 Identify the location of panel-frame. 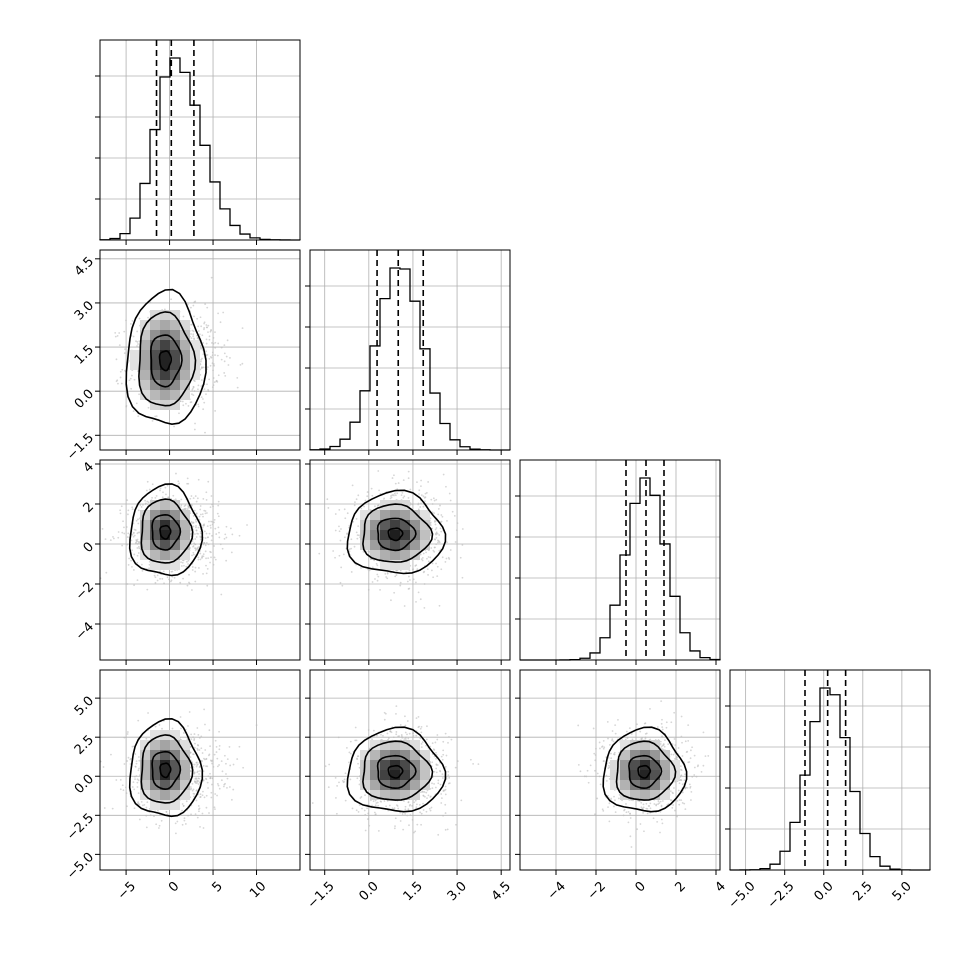
(410, 770).